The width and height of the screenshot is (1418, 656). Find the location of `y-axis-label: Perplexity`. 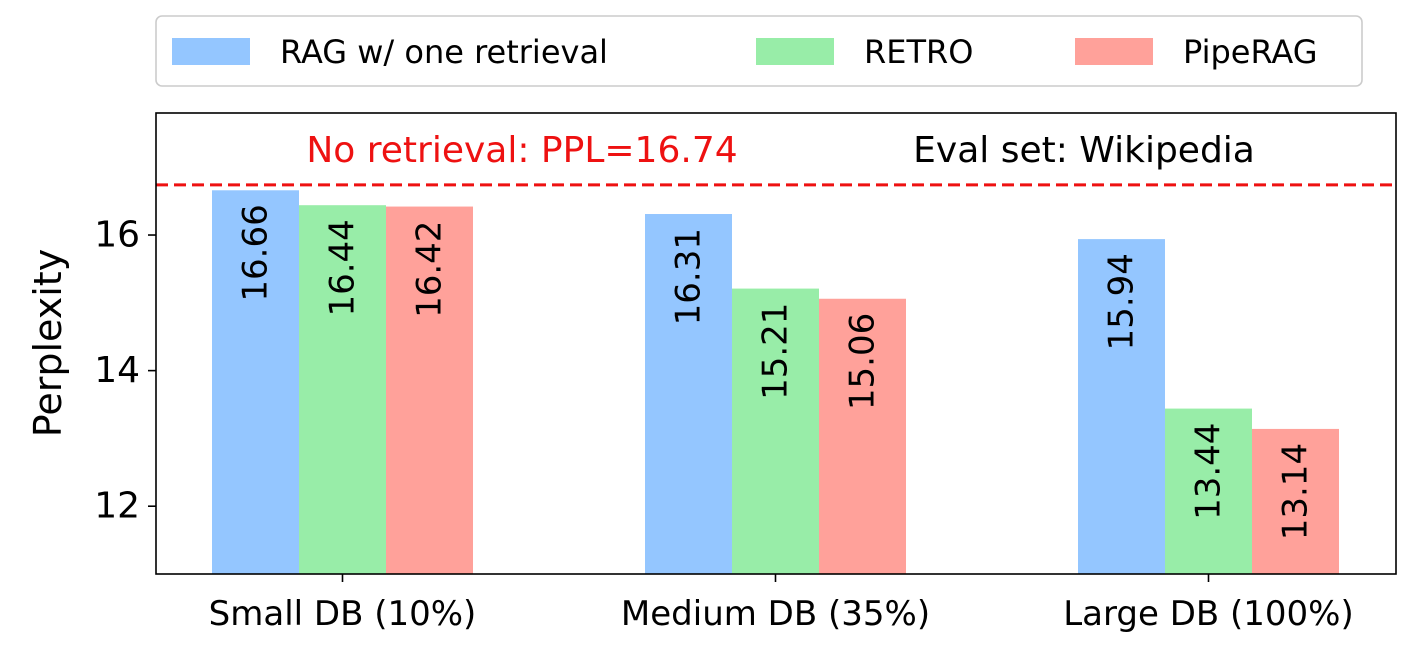

y-axis-label: Perplexity is located at coordinates (48, 343).